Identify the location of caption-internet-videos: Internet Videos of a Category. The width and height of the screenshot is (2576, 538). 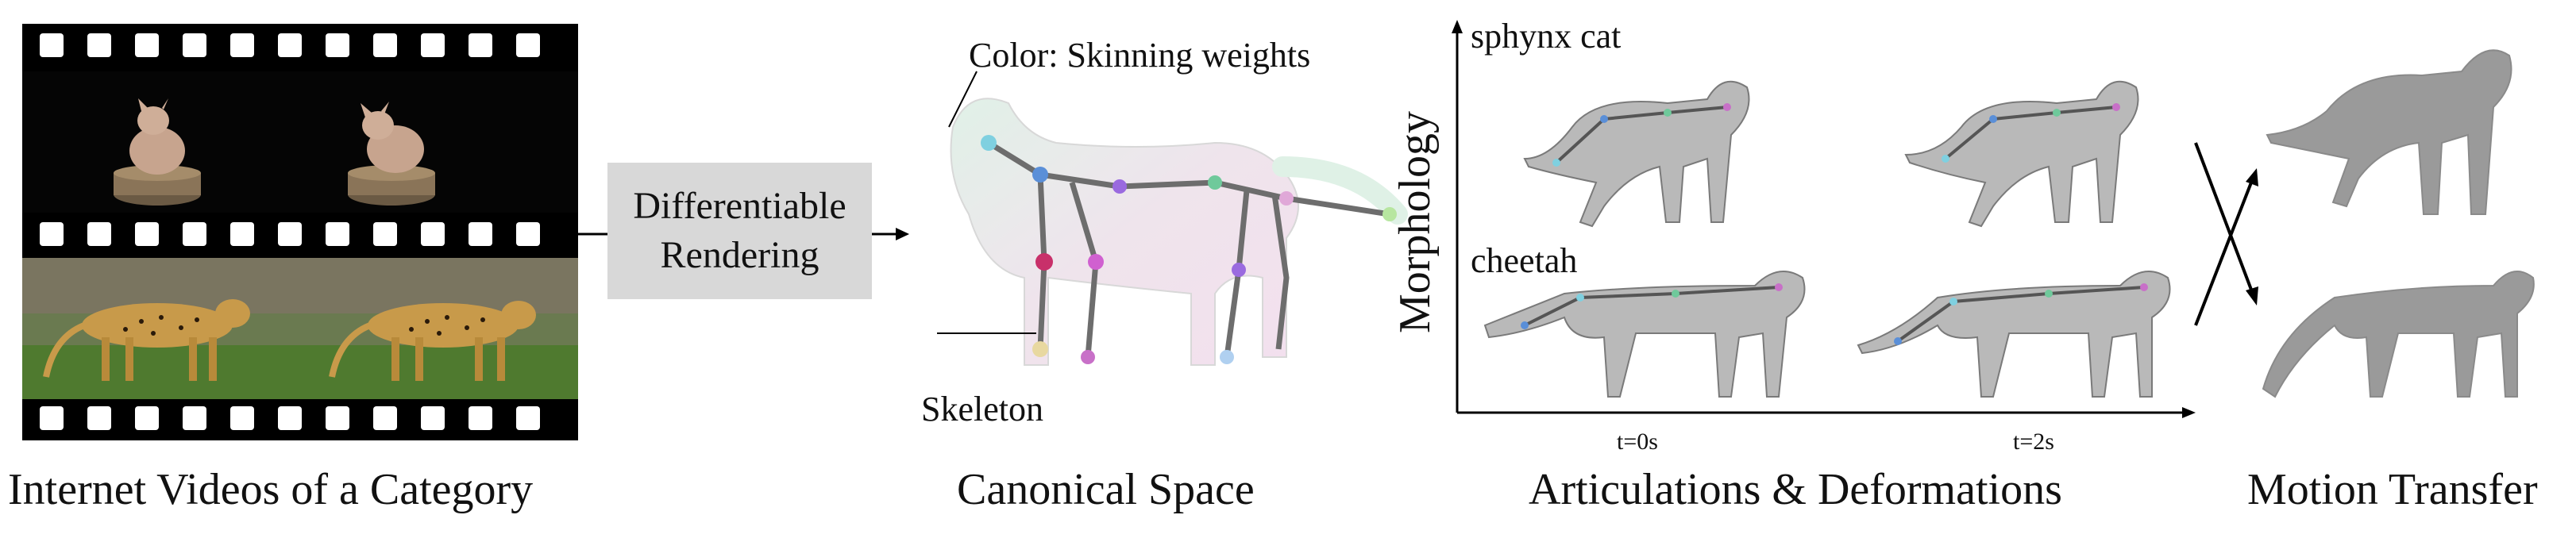
(271, 489).